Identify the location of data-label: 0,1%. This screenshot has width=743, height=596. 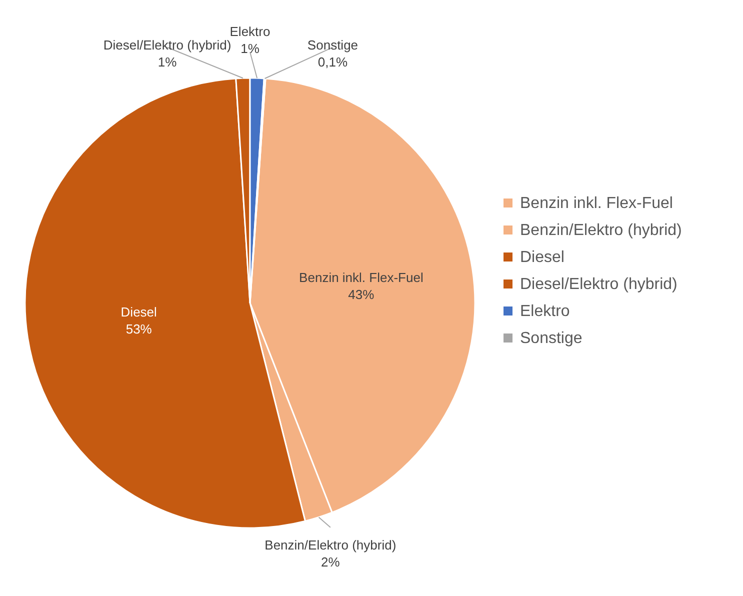
(333, 62).